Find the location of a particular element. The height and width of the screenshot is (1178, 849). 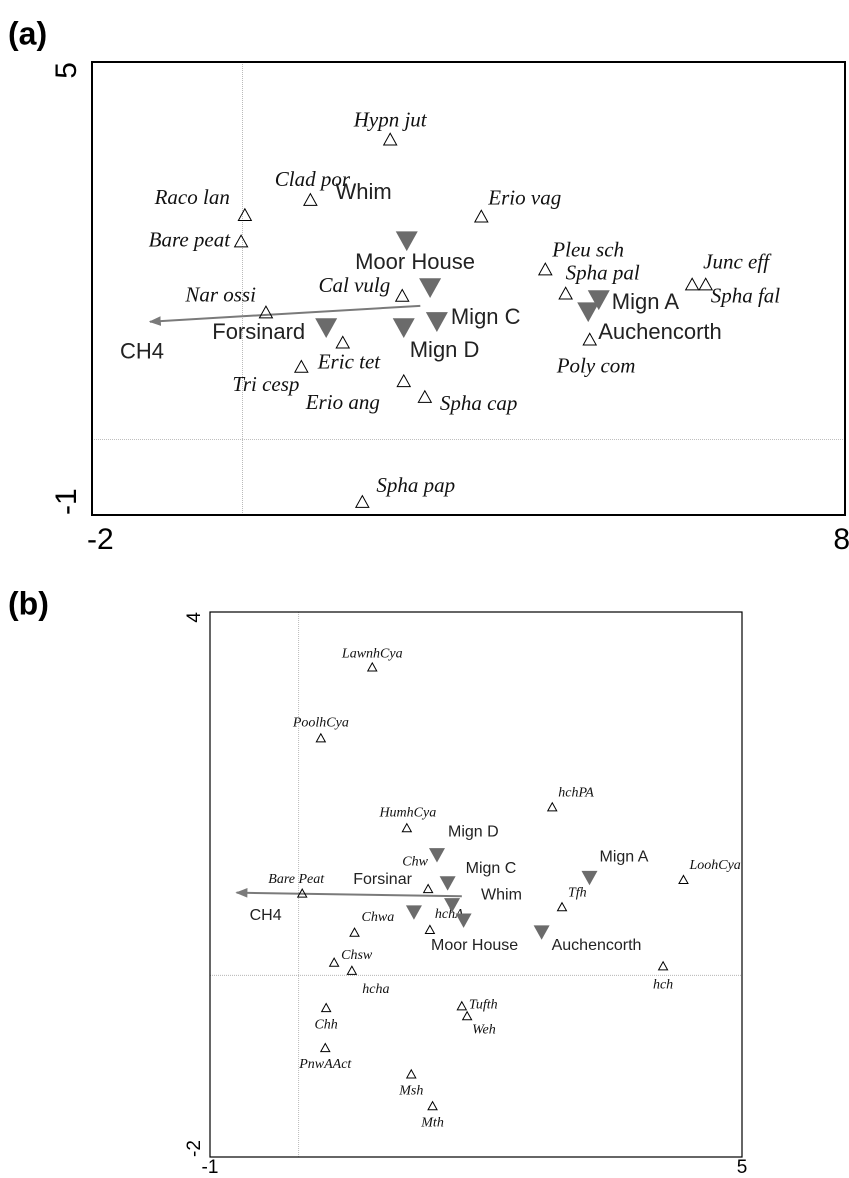

species-label: Bare peat is located at coordinates (190, 240).